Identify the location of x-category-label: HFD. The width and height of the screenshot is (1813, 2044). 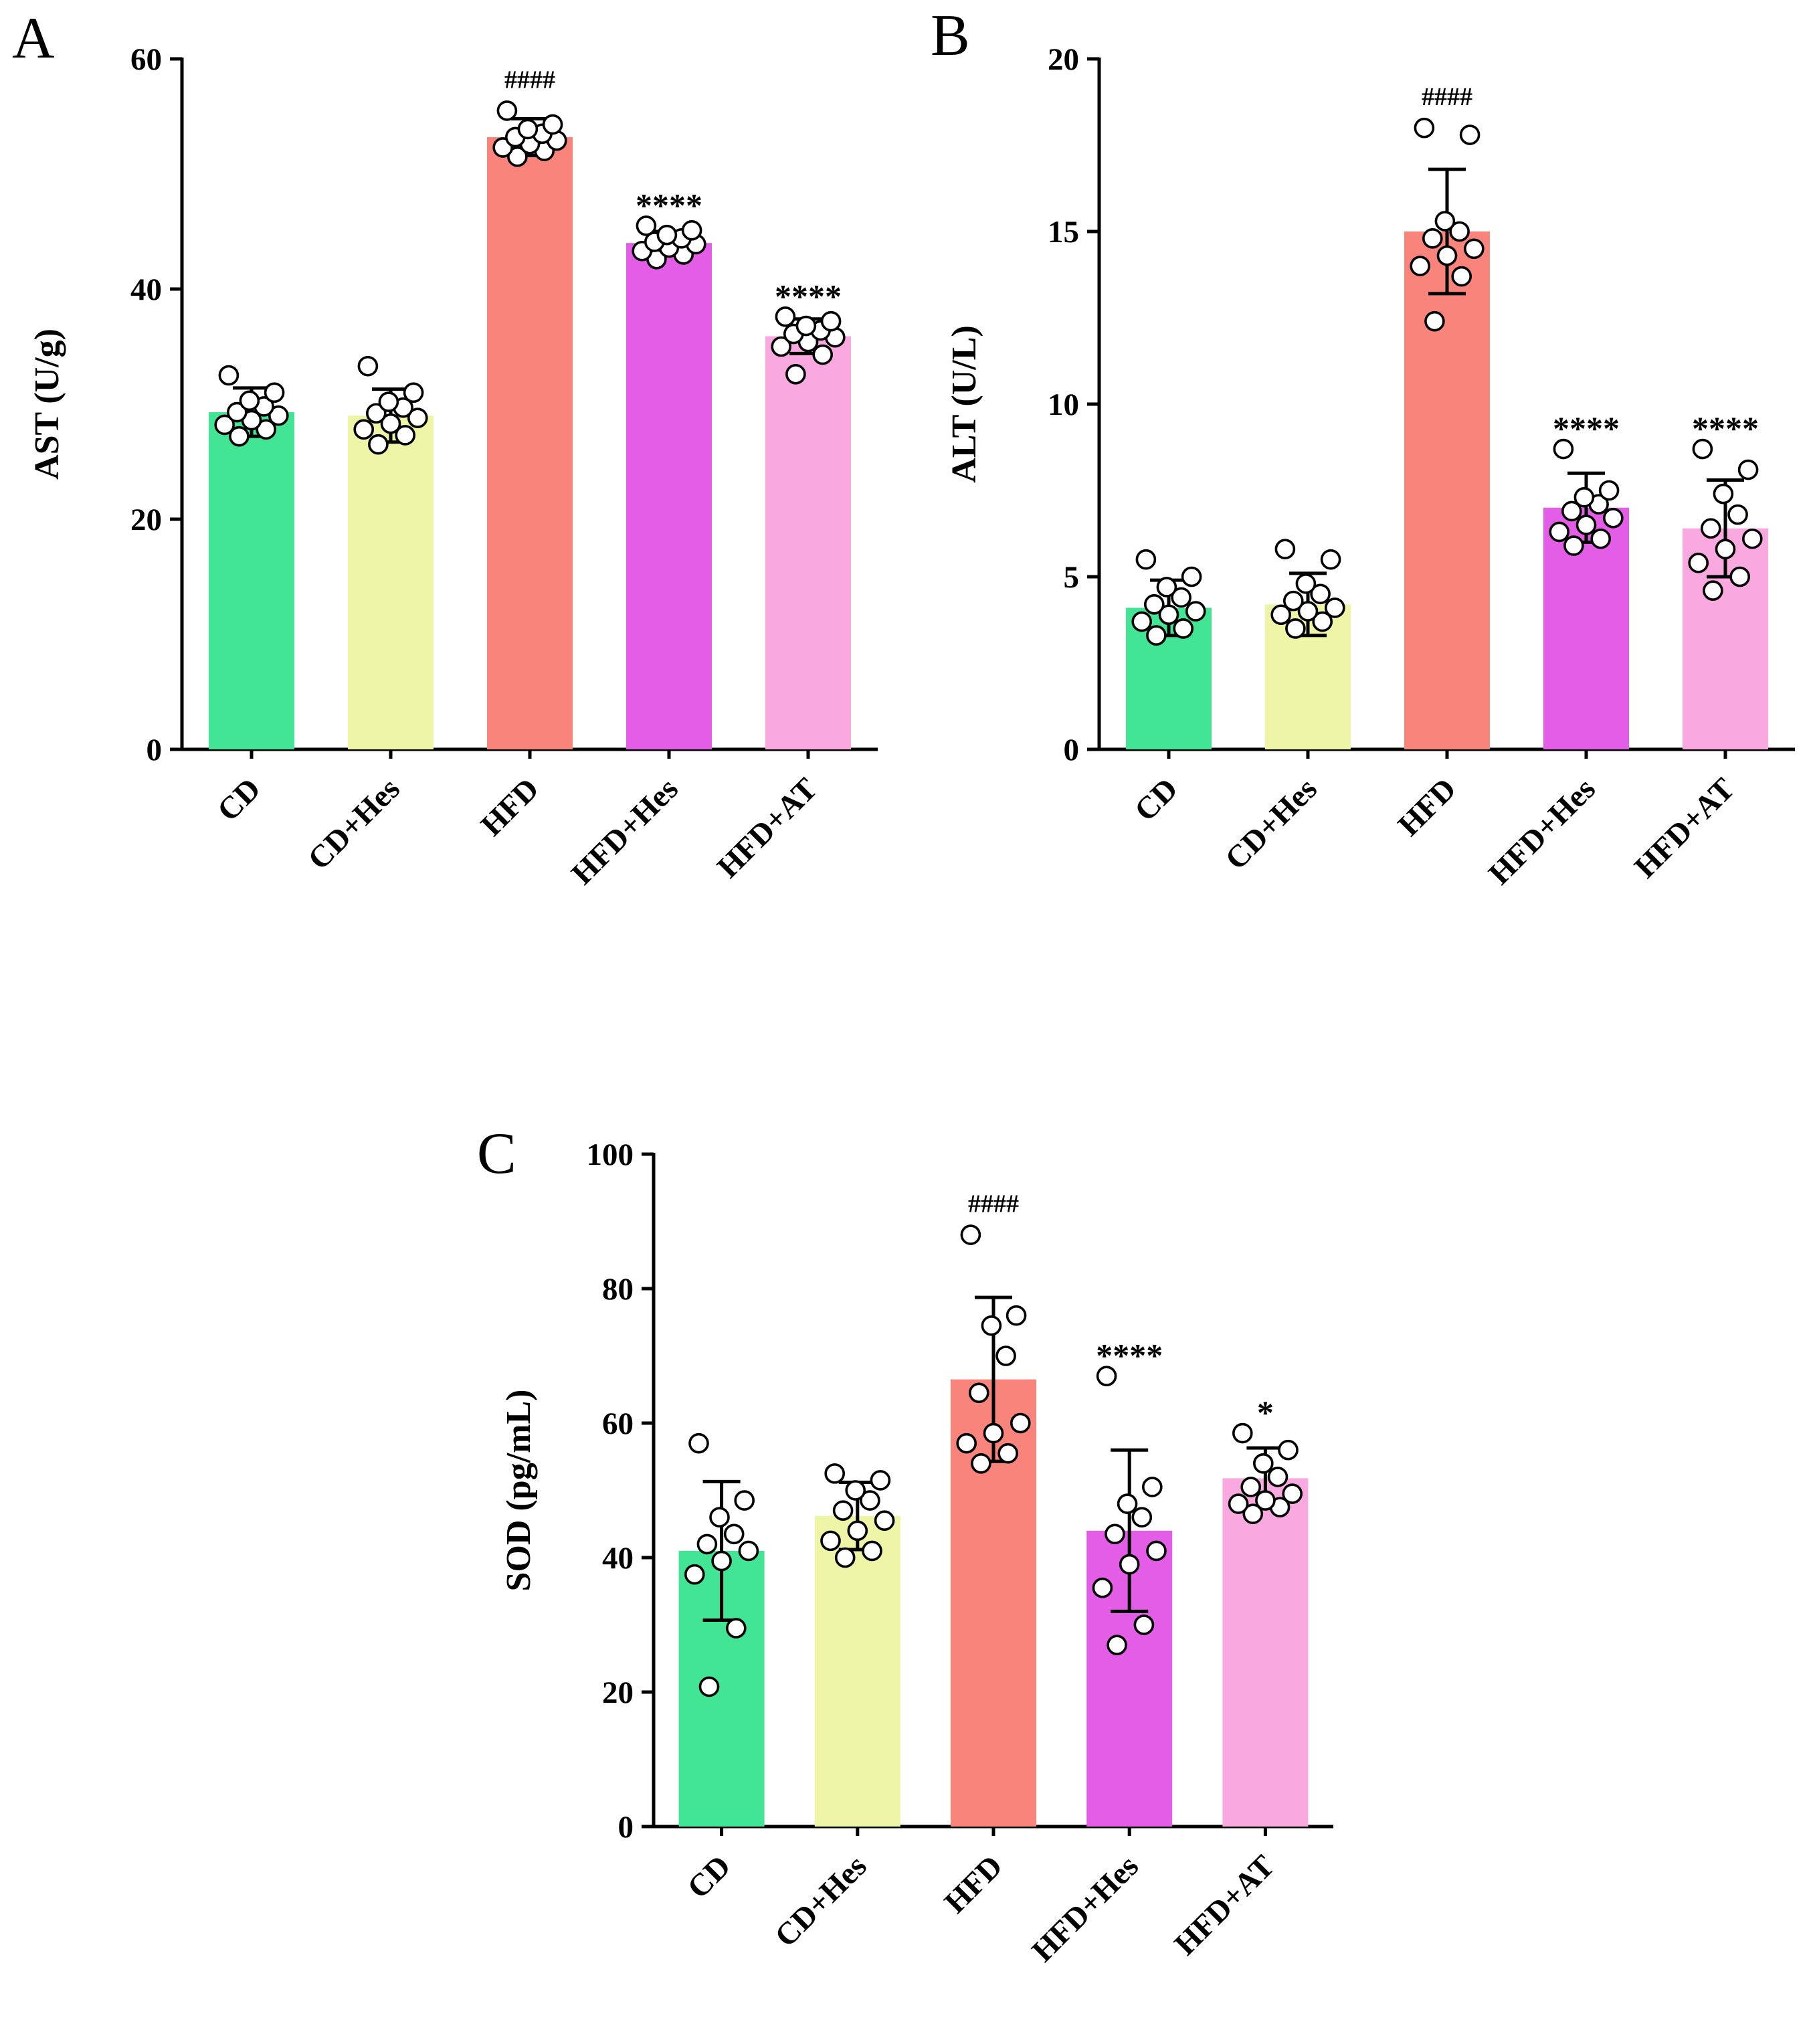
(1427, 807).